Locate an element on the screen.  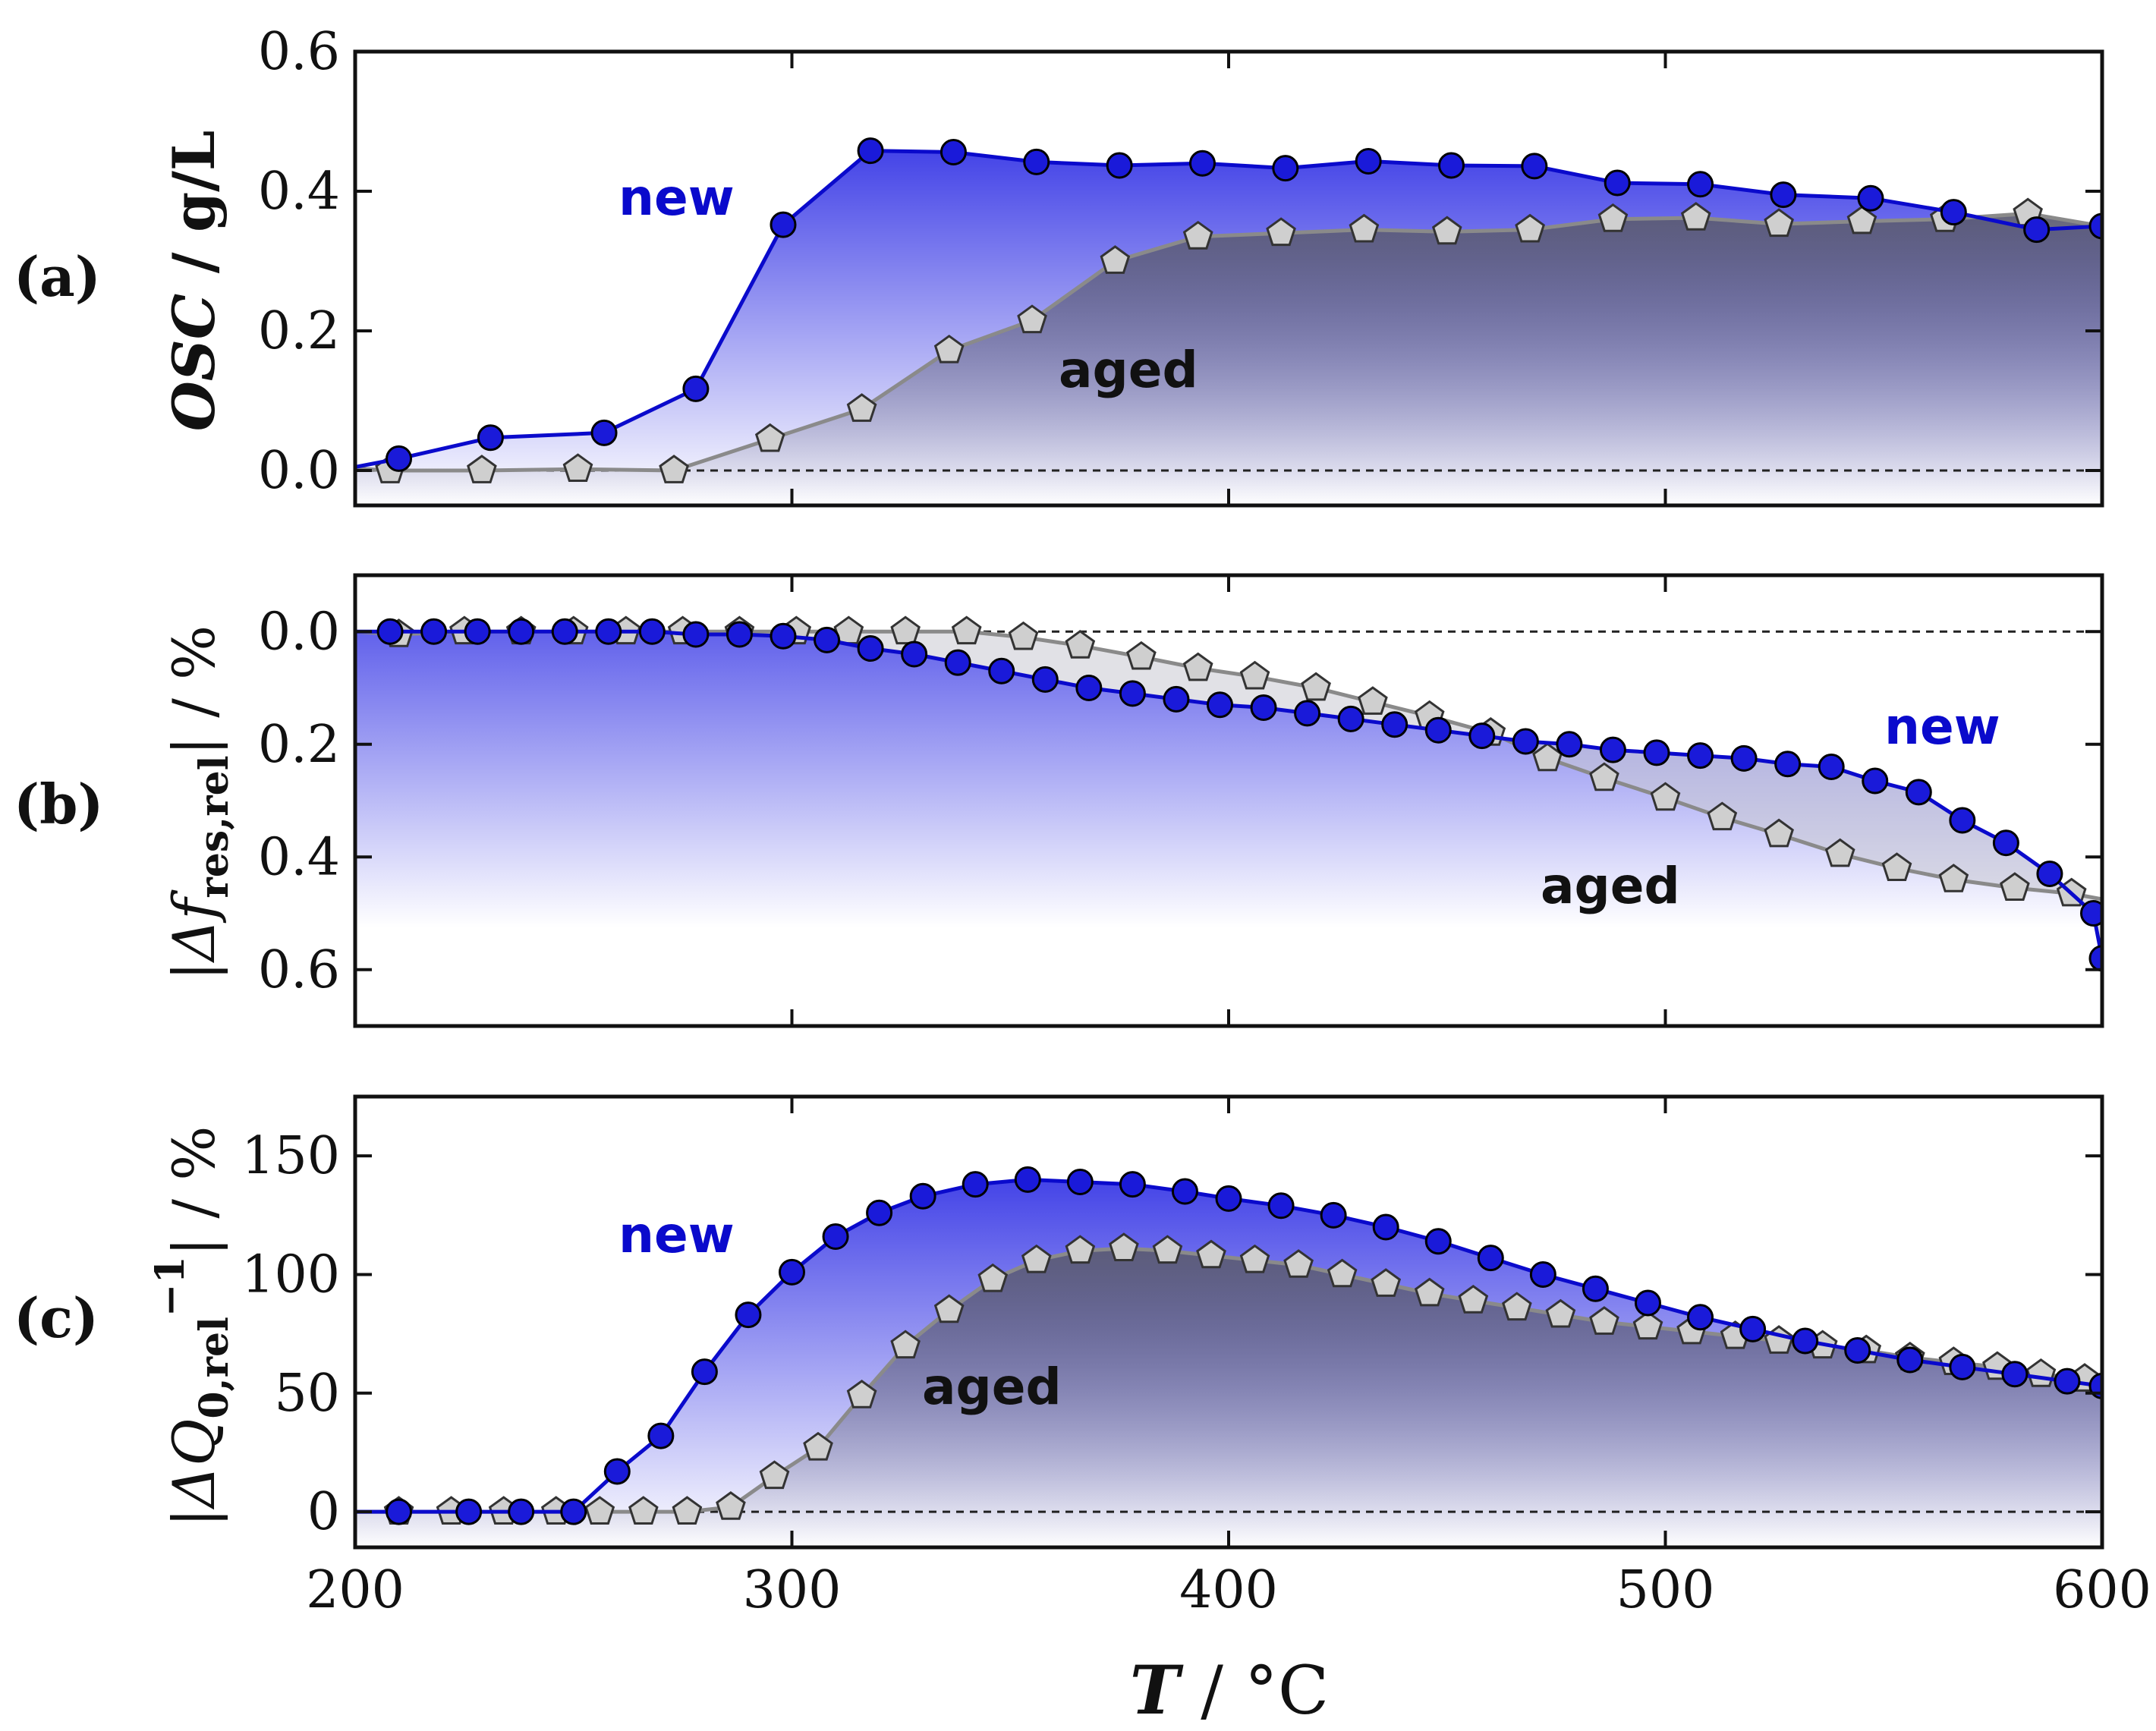
panel-a-label-aged: aged is located at coordinates (1128, 370).